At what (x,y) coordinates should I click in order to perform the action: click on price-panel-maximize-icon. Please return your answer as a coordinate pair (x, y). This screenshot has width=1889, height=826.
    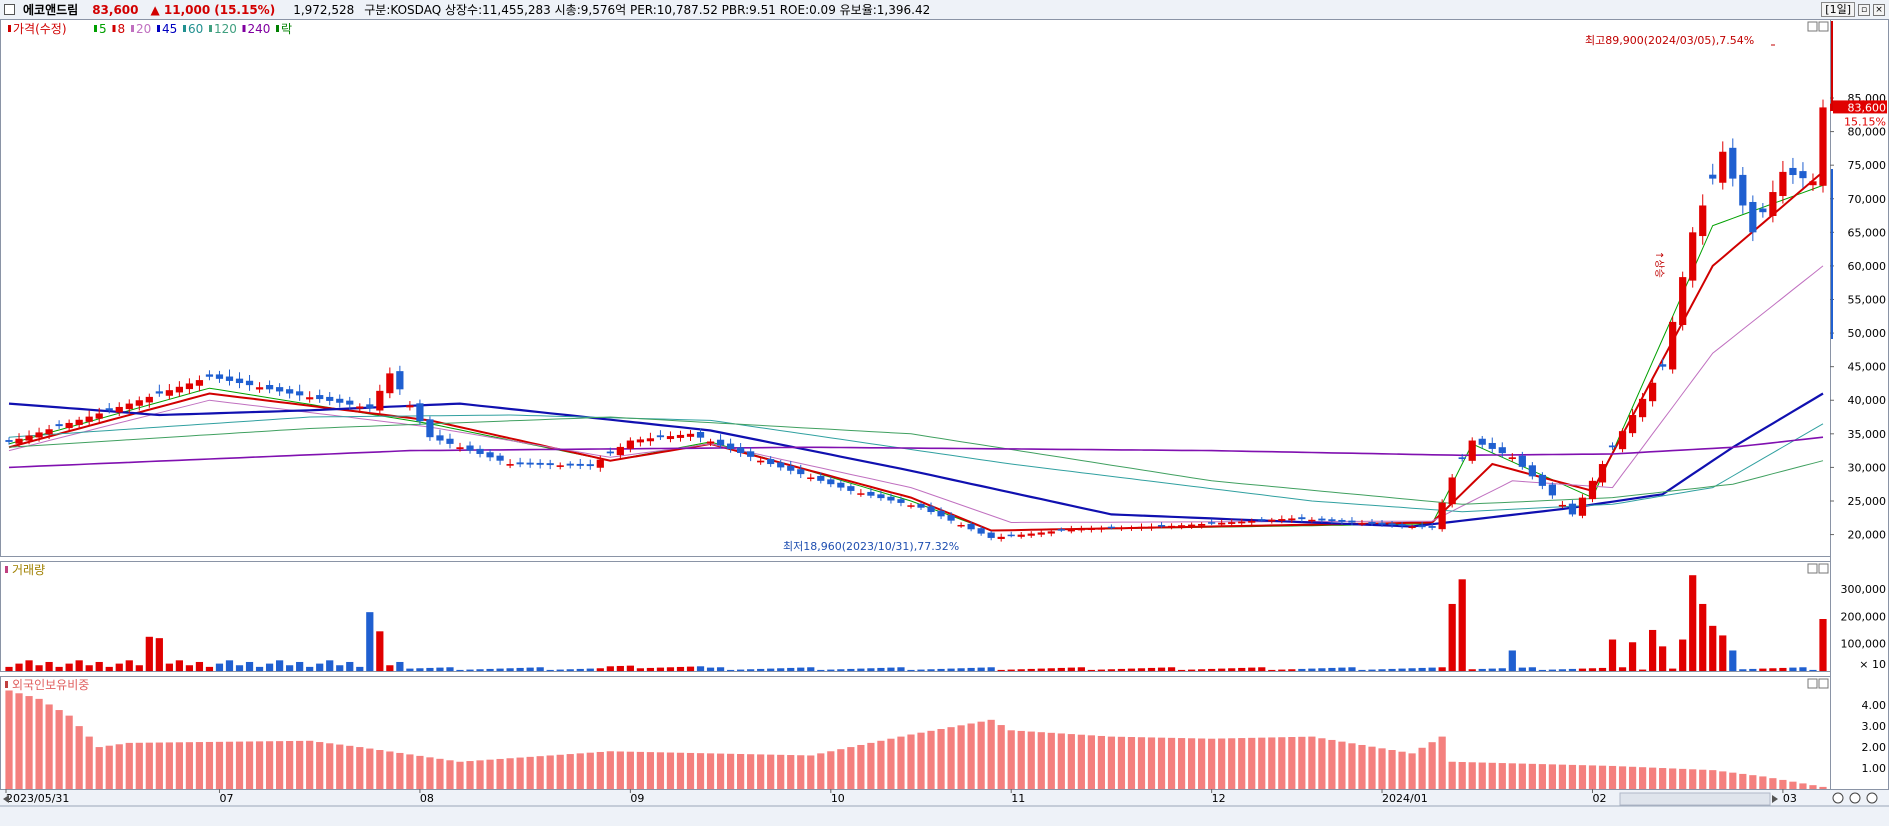
    Looking at the image, I should click on (1812, 26).